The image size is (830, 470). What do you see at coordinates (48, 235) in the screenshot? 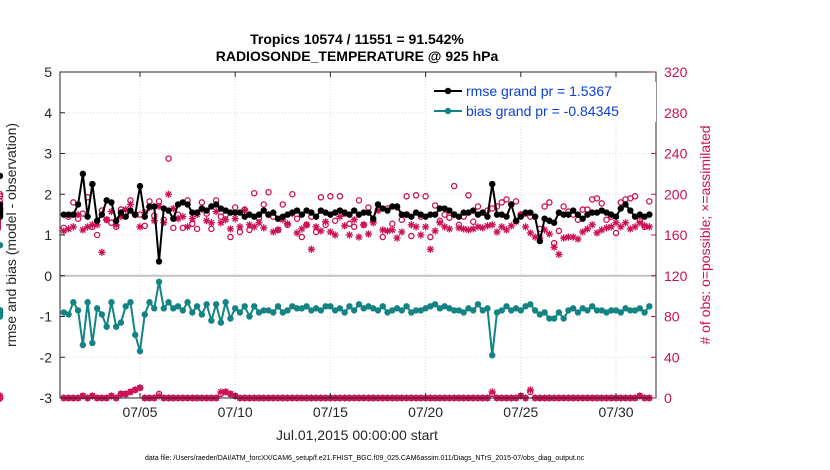
I see `y-tick-label-4: 1` at bounding box center [48, 235].